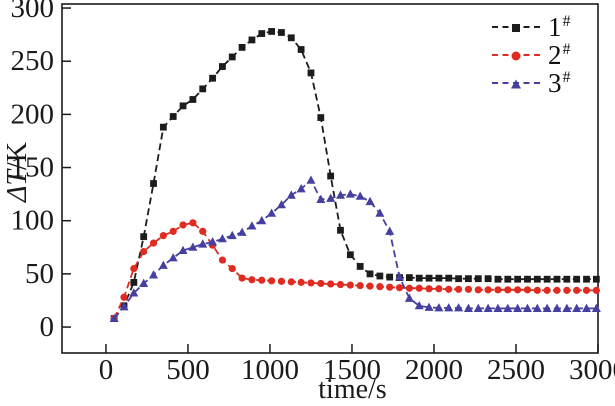 This screenshot has width=615, height=406. I want to click on y-axis-title-symbol: ΔT, so click(17, 186).